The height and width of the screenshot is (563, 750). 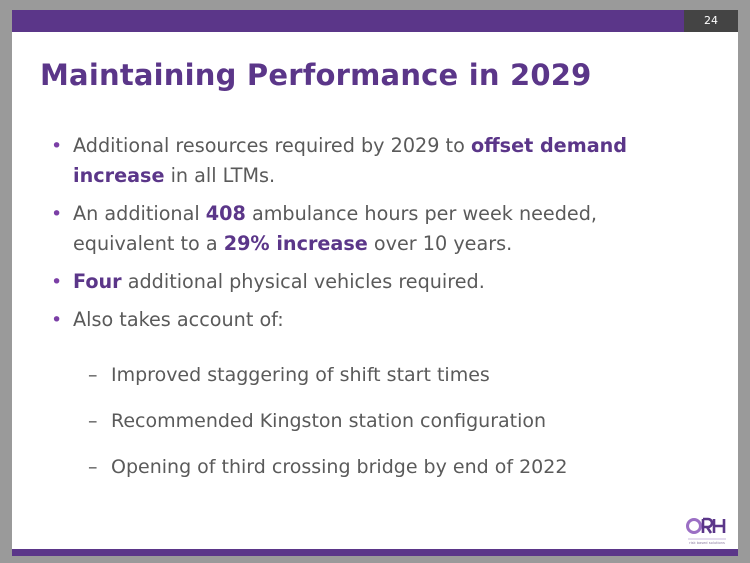 I want to click on top-bar: 24, so click(x=375, y=21).